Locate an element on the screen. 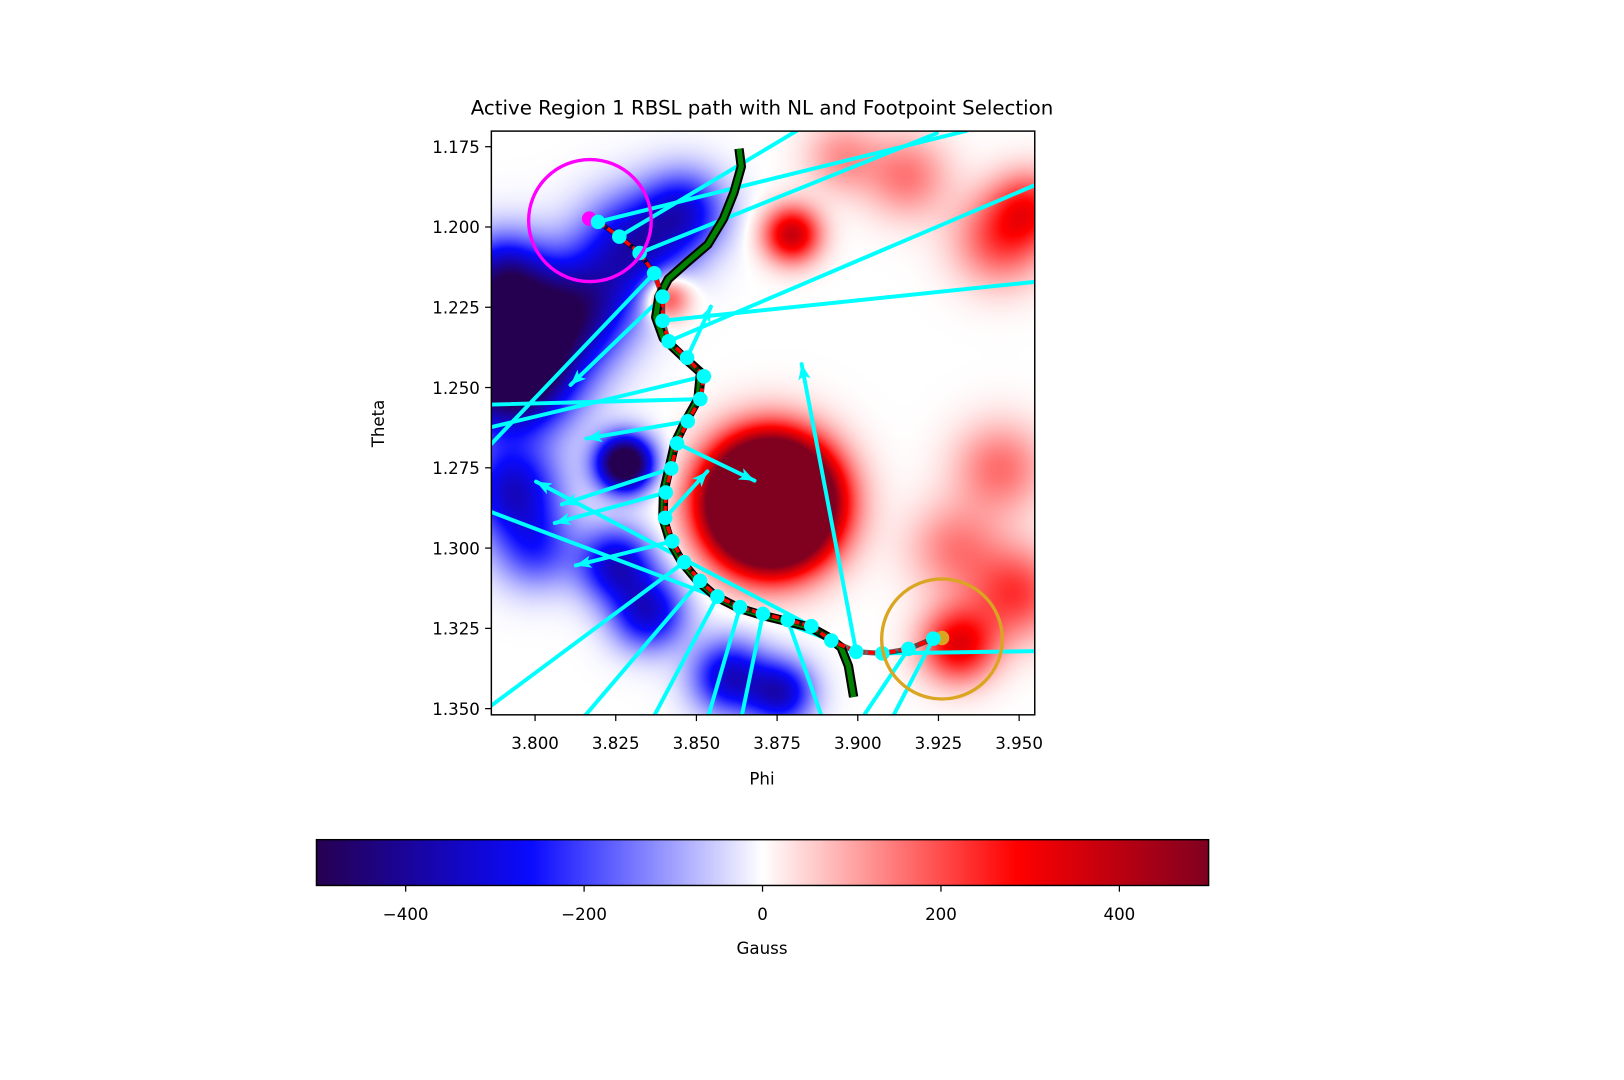  y-tick-label: 1.175 is located at coordinates (456, 147).